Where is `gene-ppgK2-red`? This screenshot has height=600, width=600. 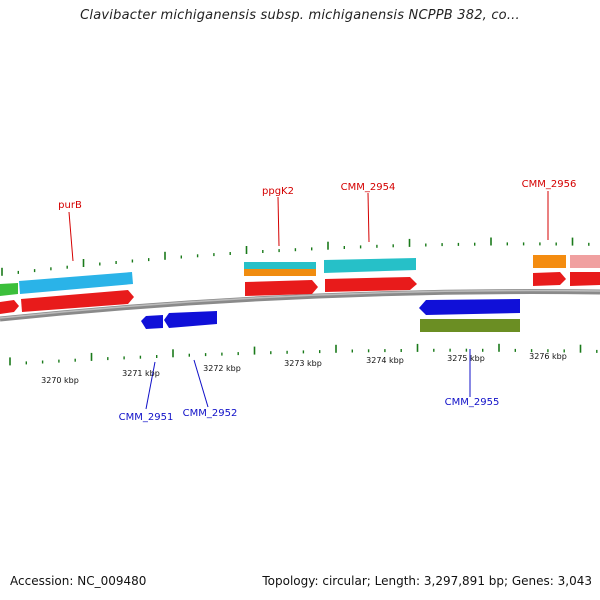 gene-ppgK2-red is located at coordinates (281, 288).